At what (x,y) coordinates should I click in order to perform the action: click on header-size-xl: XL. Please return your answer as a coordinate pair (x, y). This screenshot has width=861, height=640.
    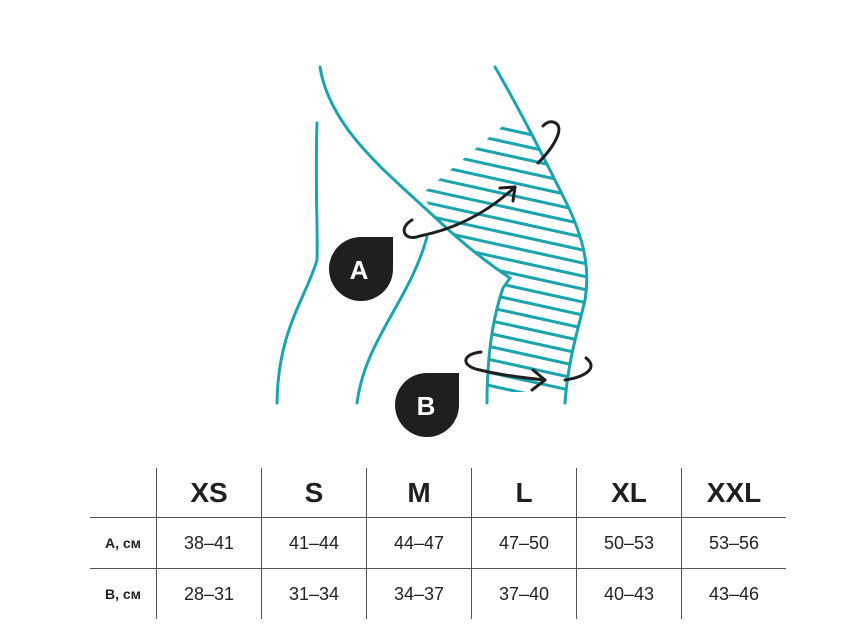
    Looking at the image, I should click on (629, 493).